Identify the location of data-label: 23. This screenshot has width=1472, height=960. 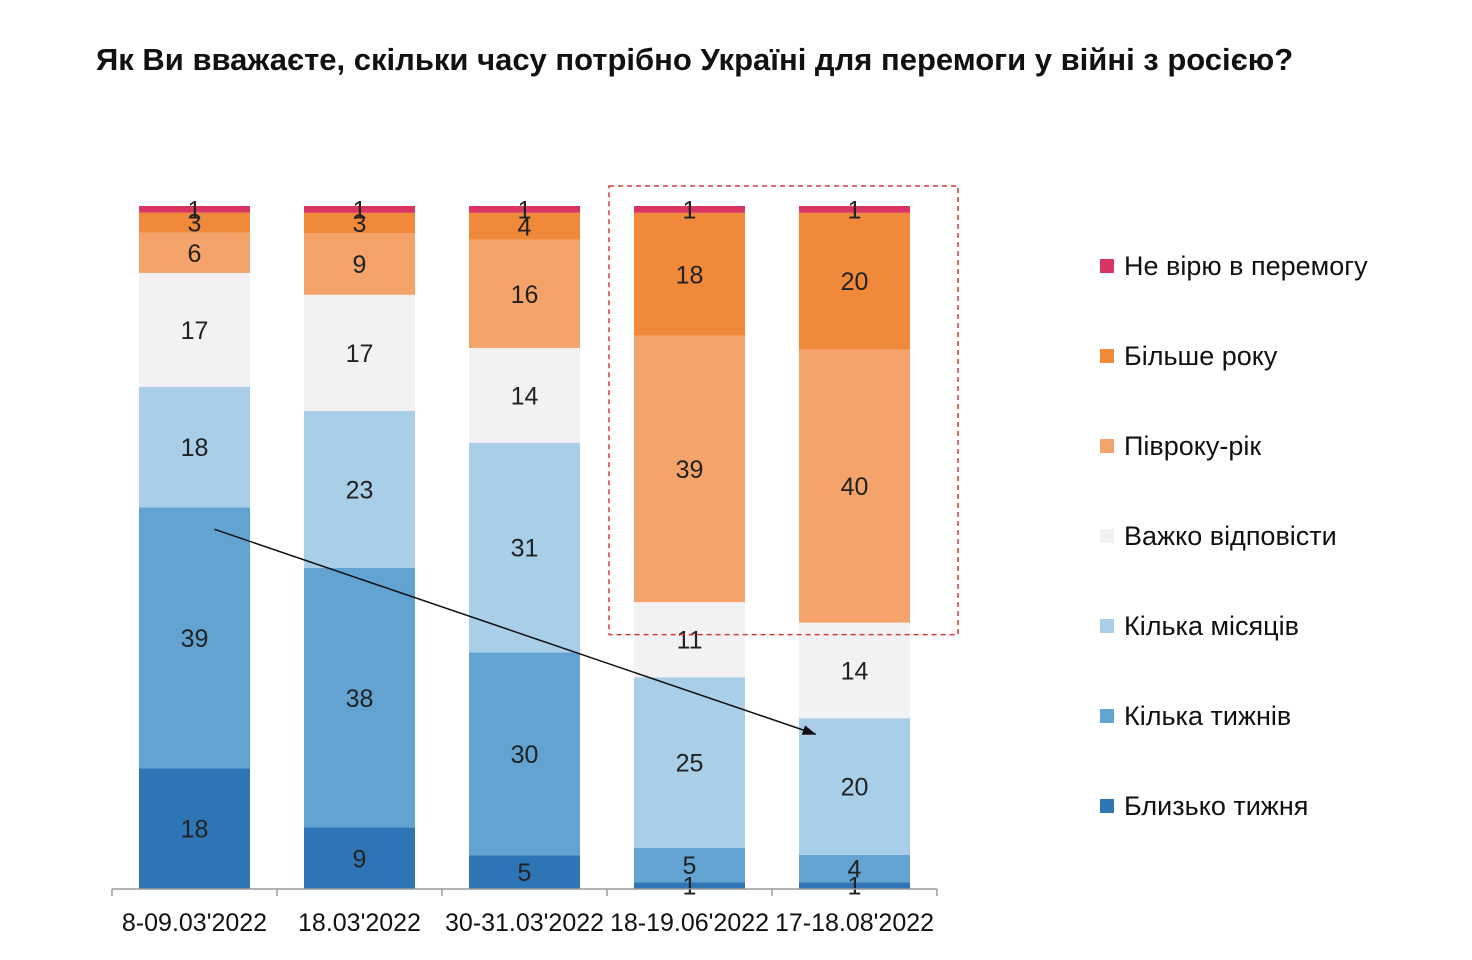
(360, 490).